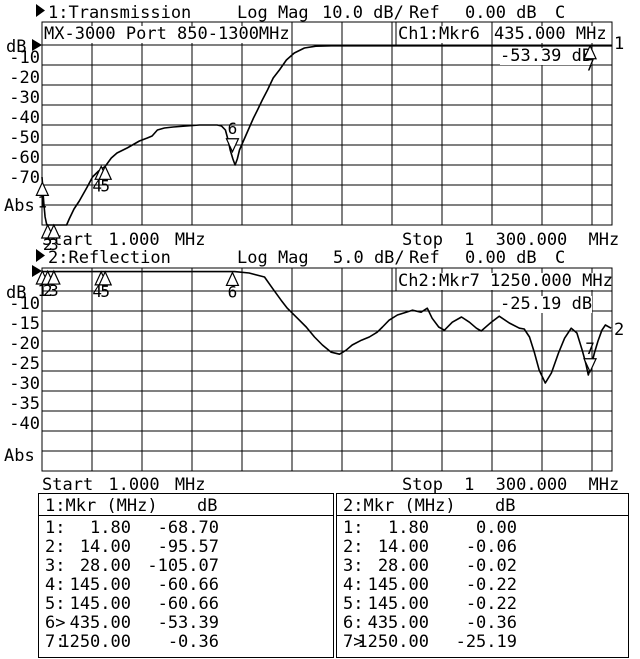 The height and width of the screenshot is (659, 640). What do you see at coordinates (42, 188) in the screenshot?
I see `marker-1-triangle-icon` at bounding box center [42, 188].